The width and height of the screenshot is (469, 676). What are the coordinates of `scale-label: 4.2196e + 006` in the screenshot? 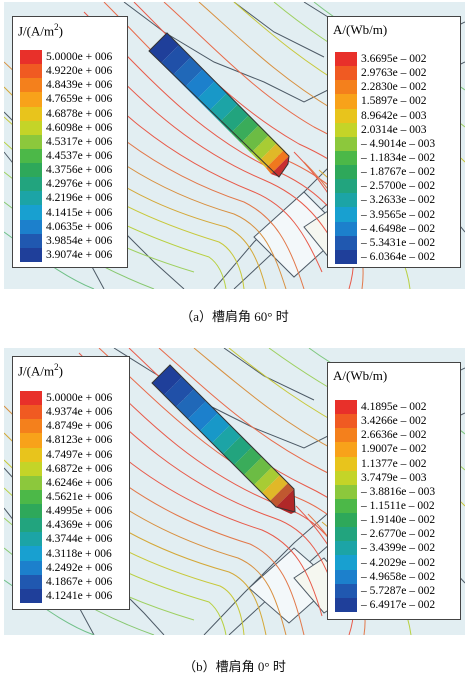 It's located at (79, 198).